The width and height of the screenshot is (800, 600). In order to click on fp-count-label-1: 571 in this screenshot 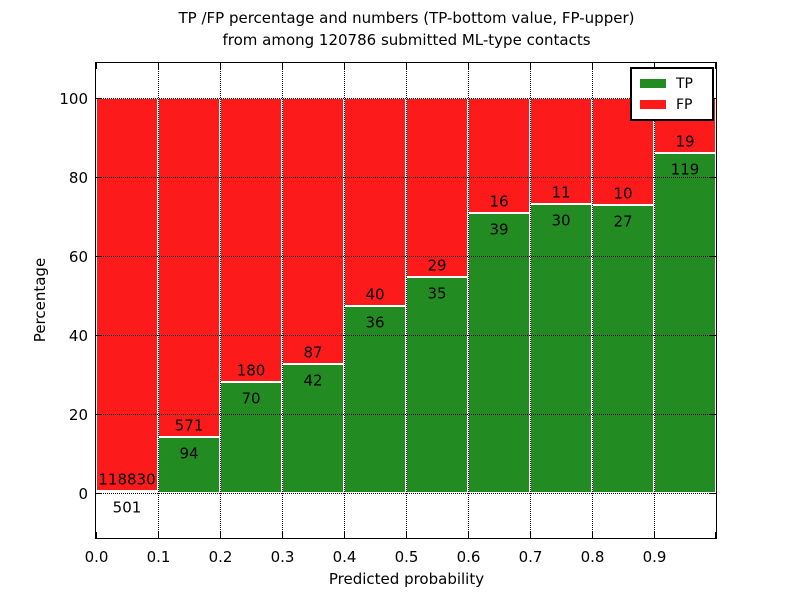, I will do `click(189, 425)`.